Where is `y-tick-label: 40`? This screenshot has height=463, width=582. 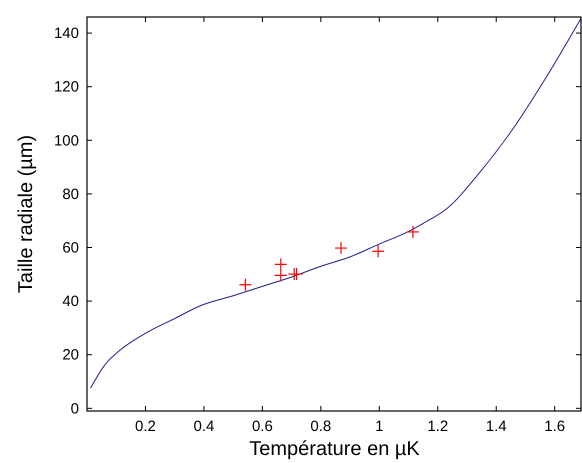
y-tick-label: 40 is located at coordinates (70, 301).